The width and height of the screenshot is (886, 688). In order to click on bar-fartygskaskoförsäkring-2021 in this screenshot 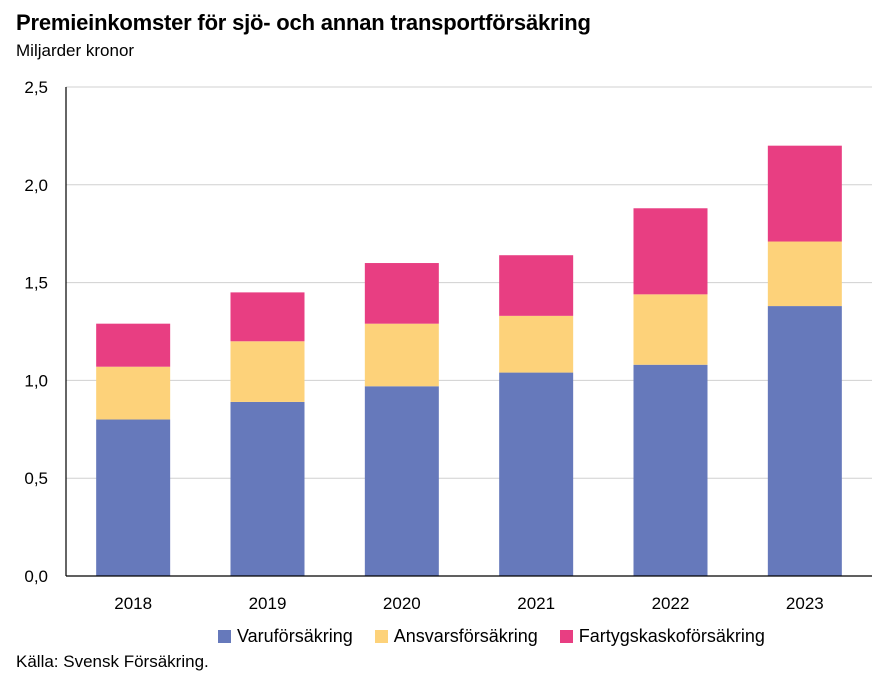, I will do `click(536, 285)`.